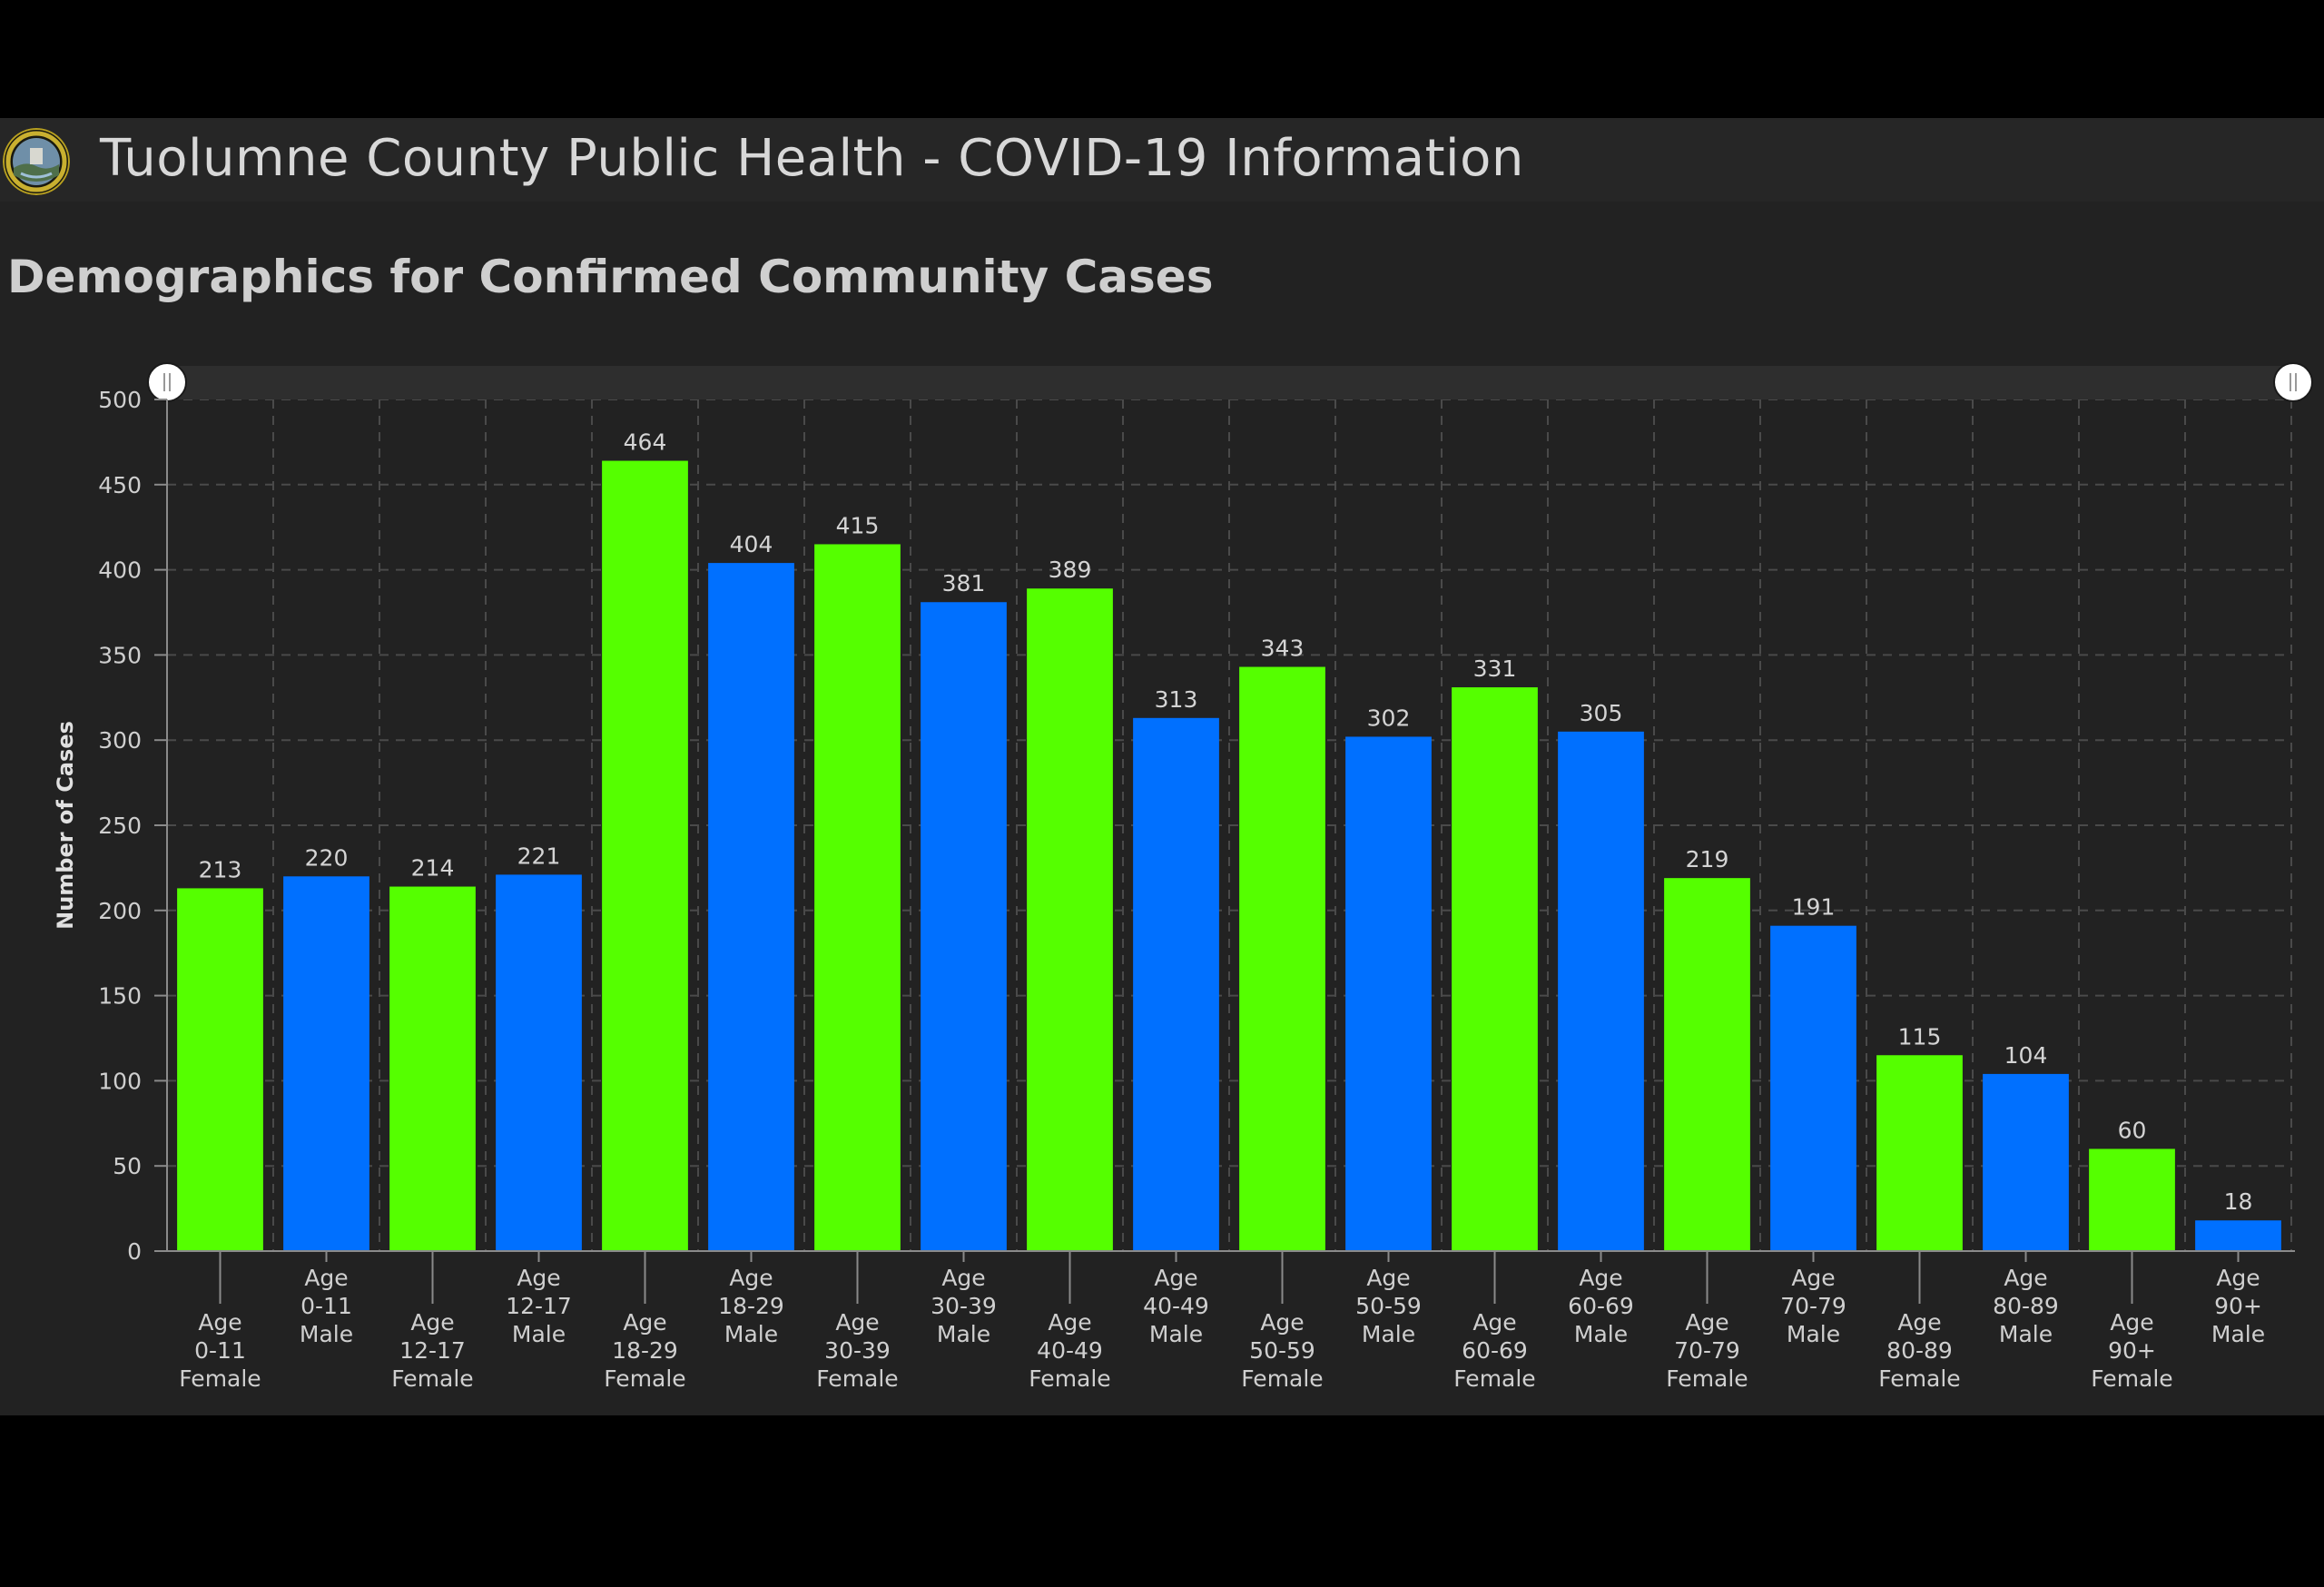 This screenshot has height=1587, width=2324. Describe the element at coordinates (539, 856) in the screenshot. I see `data-label: 221` at that location.